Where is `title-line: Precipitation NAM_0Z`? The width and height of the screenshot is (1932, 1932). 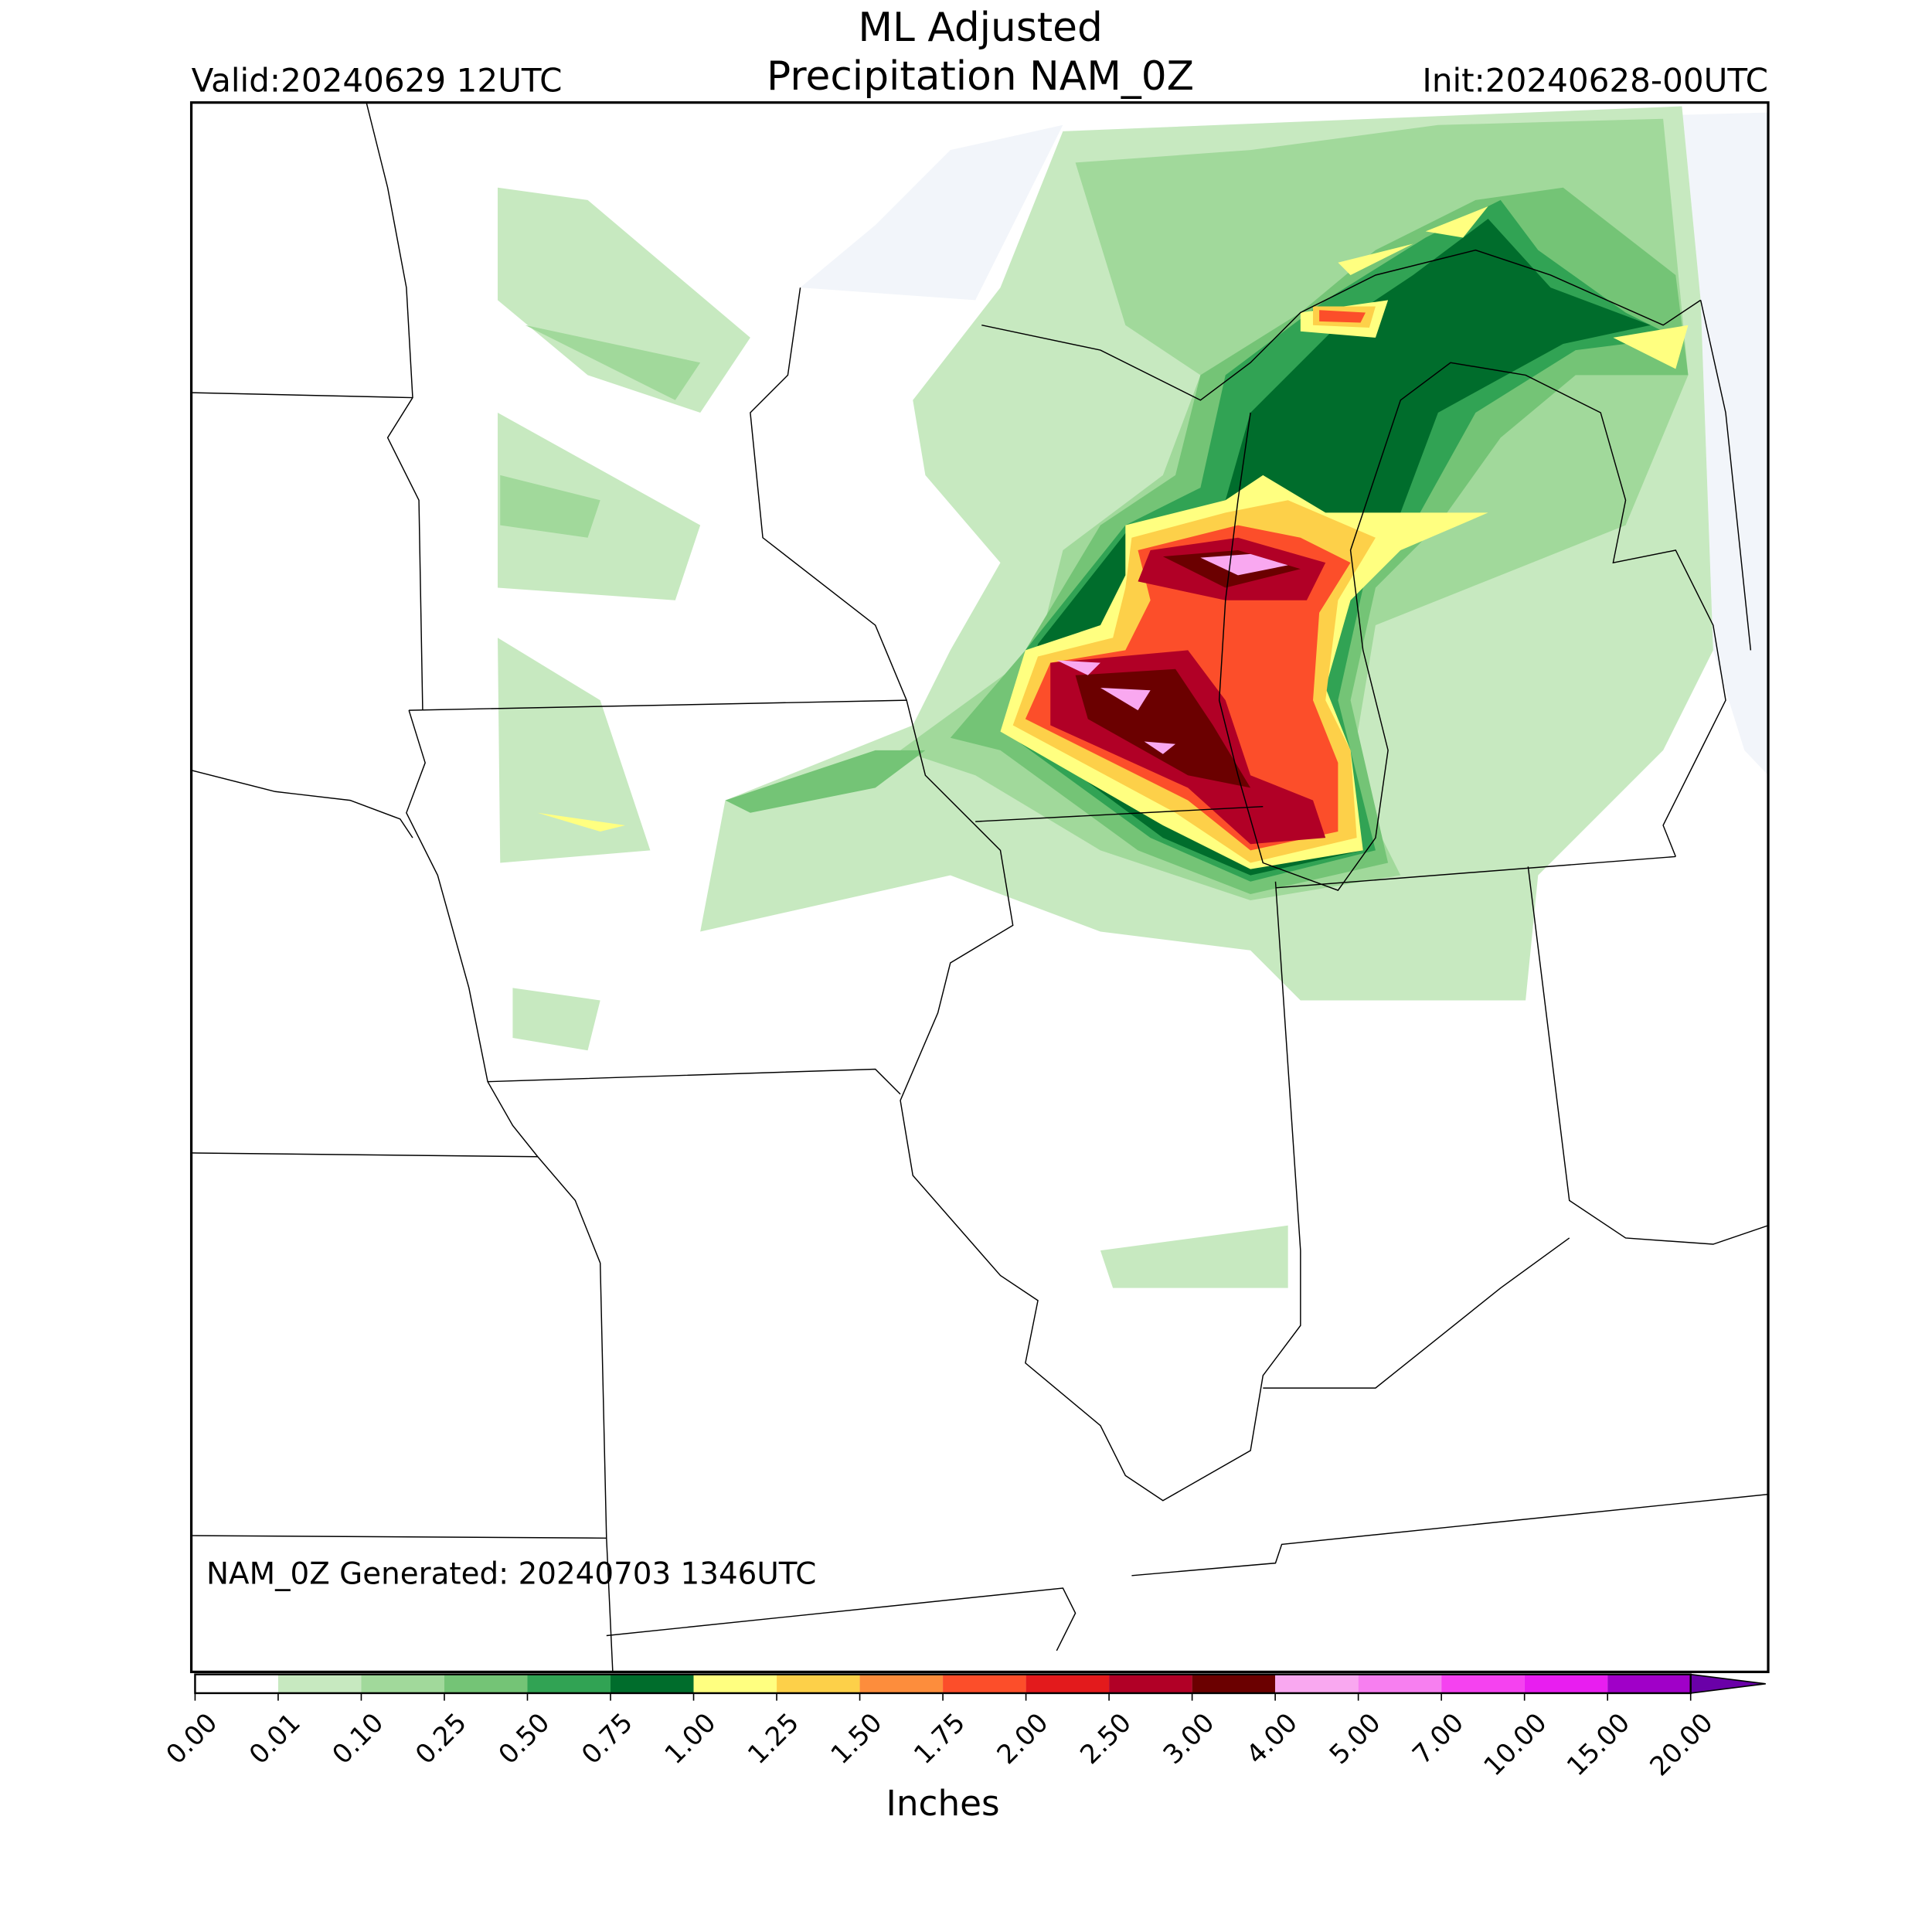
title-line: Precipitation NAM_0Z is located at coordinates (981, 77).